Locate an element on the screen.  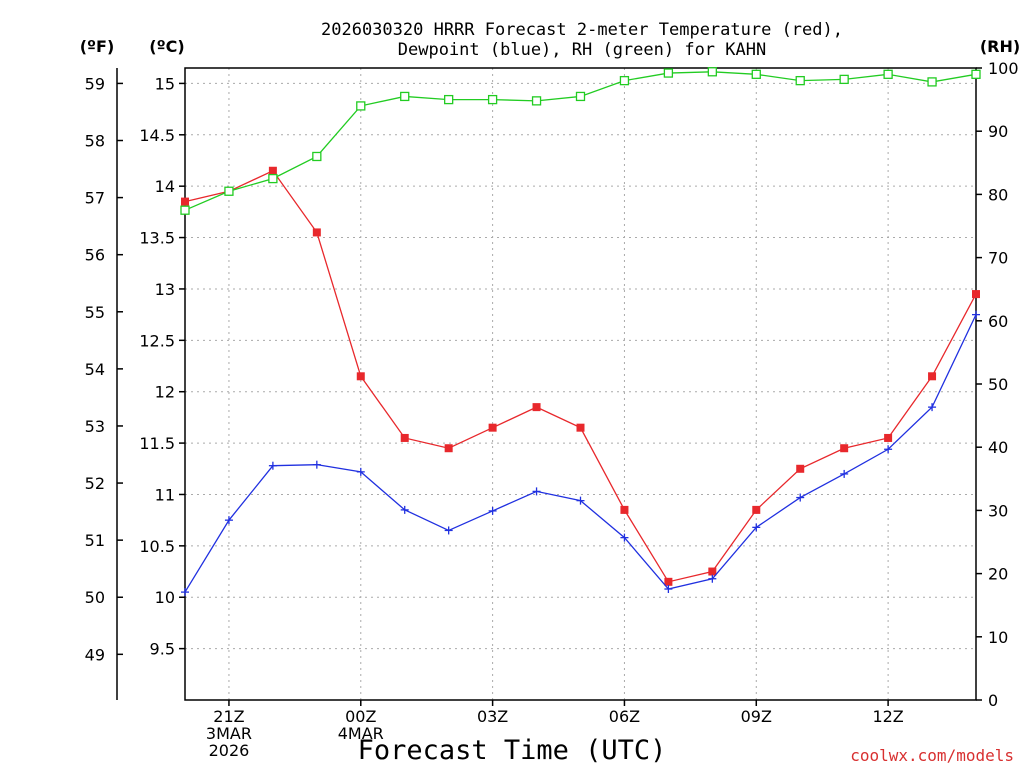
fahrenheit-tick-label: 53 is located at coordinates (95, 426).